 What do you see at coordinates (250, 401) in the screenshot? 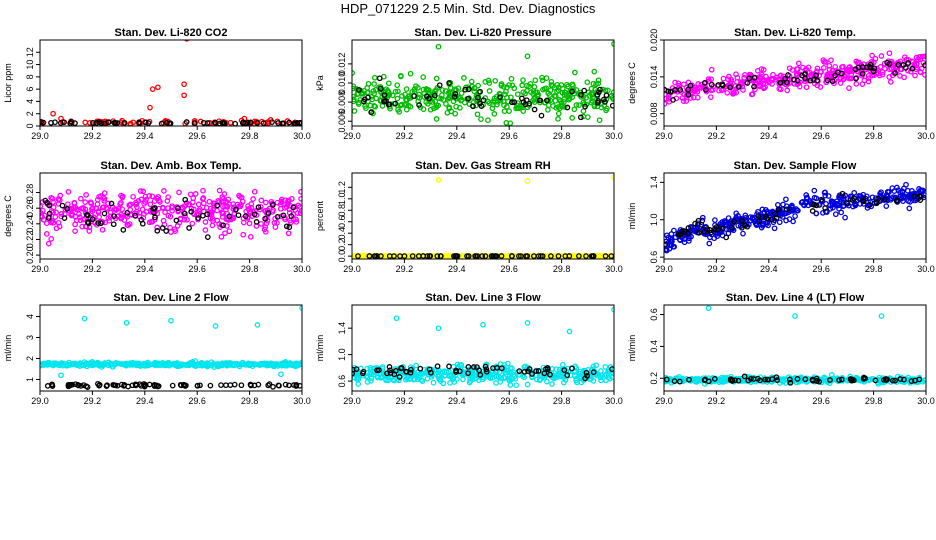
I see `x-tick-label: 29.8` at bounding box center [250, 401].